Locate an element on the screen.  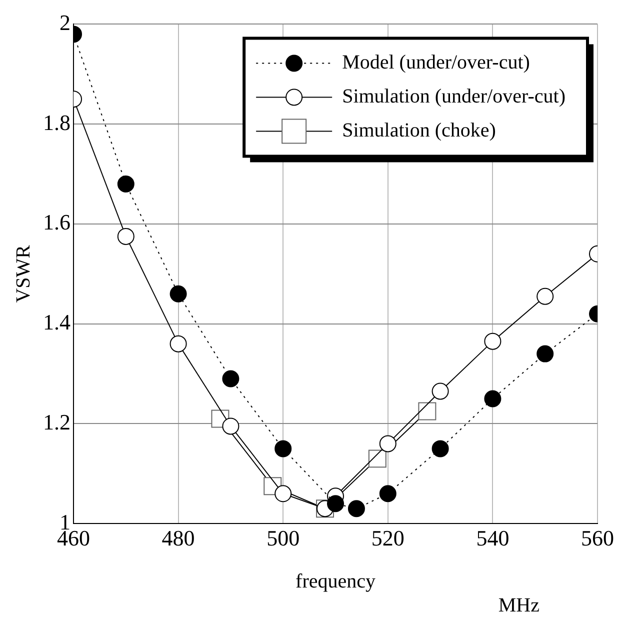
legend-label: Model (under/over-cut) is located at coordinates (436, 62).